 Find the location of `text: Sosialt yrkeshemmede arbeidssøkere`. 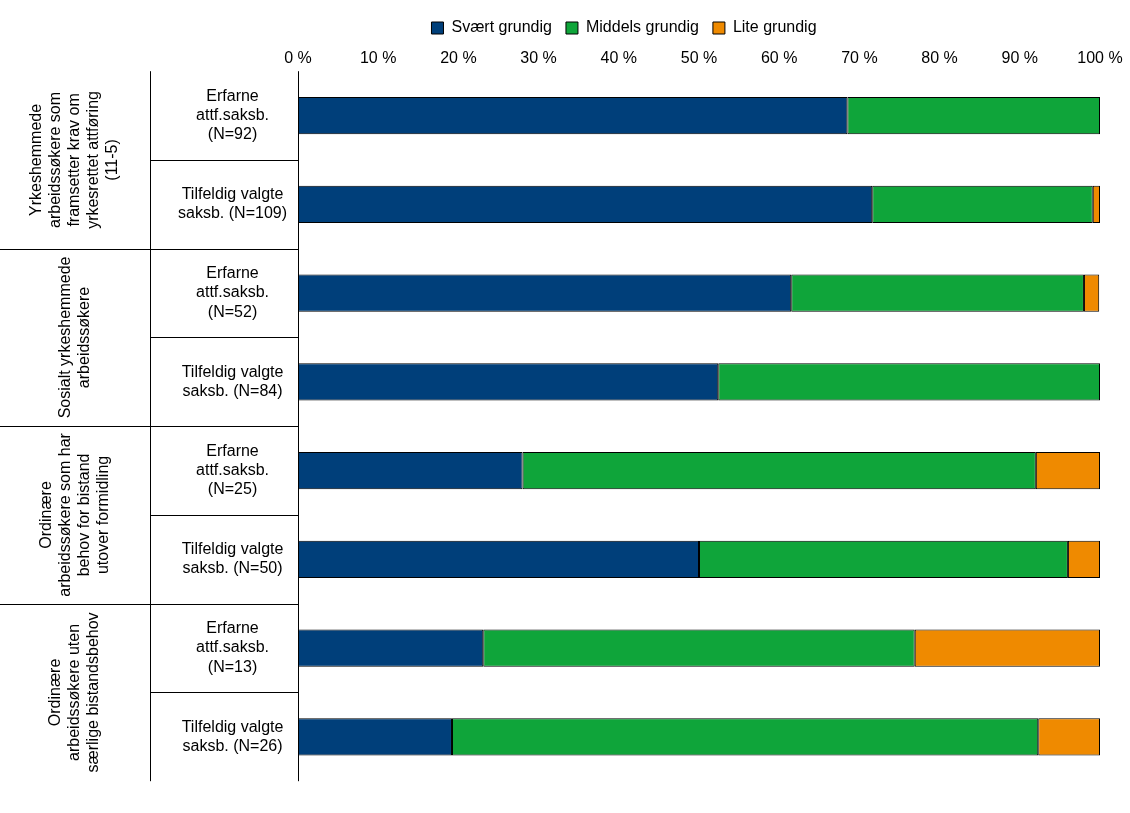

text: Sosialt yrkeshemmede arbeidssøkere is located at coordinates (73, 337).